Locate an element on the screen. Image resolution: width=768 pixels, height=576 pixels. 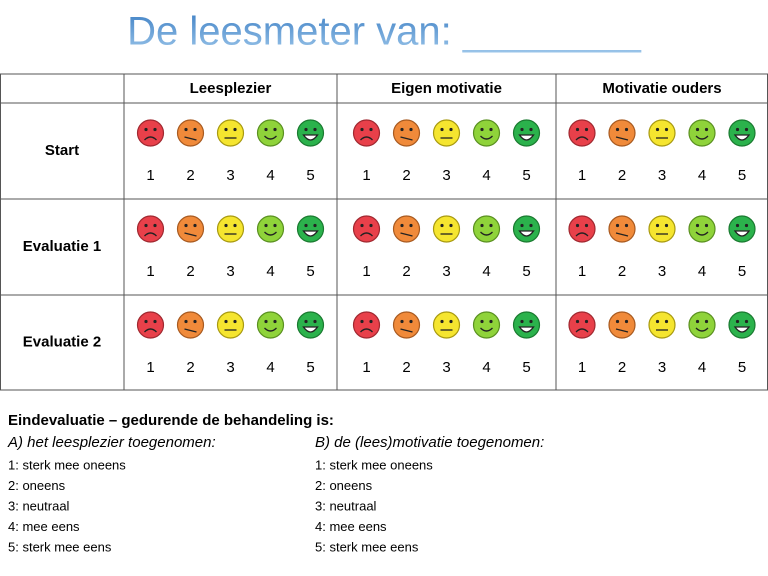
row-header: Evaluatie 2 is located at coordinates (62, 341).